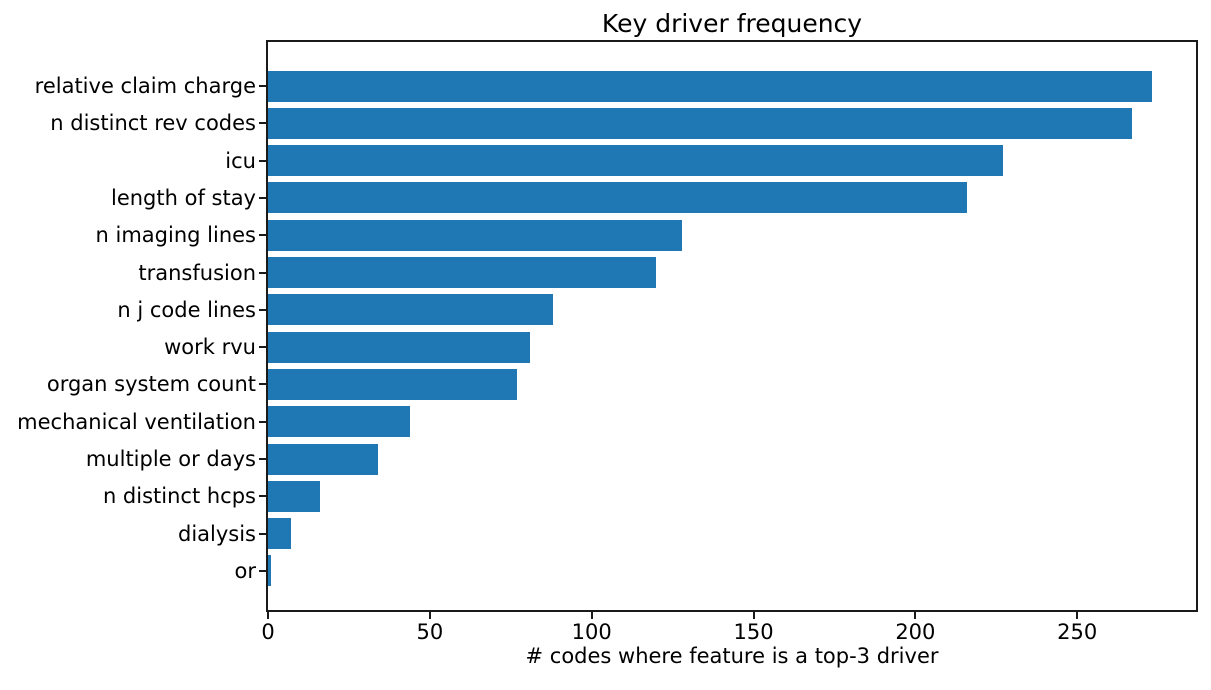 This screenshot has width=1211, height=690. What do you see at coordinates (323, 459) in the screenshot?
I see `bar-multiple-or-days` at bounding box center [323, 459].